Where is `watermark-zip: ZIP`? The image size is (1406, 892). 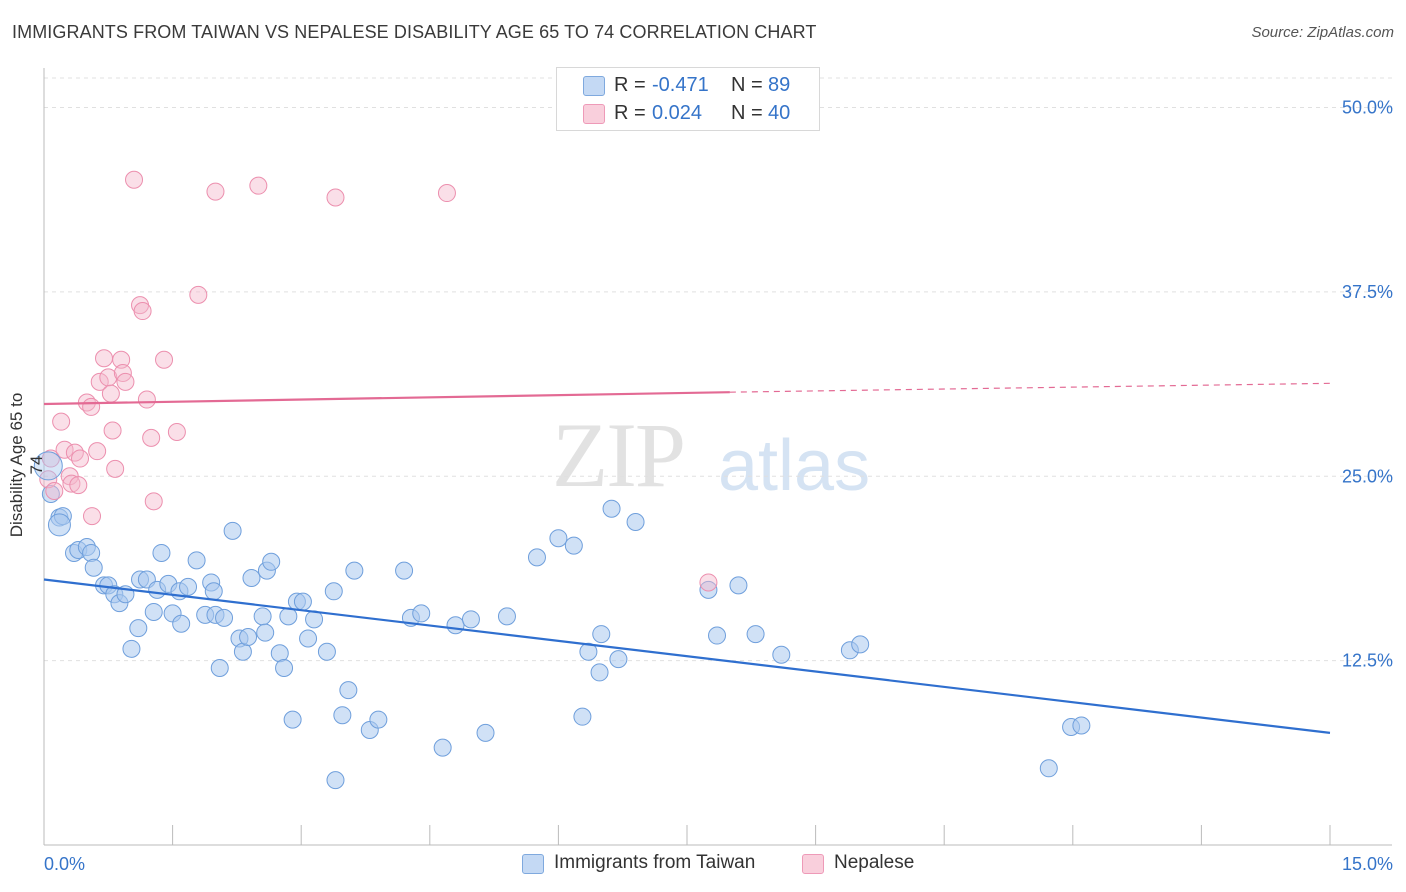 watermark-zip: ZIP is located at coordinates (619, 455).